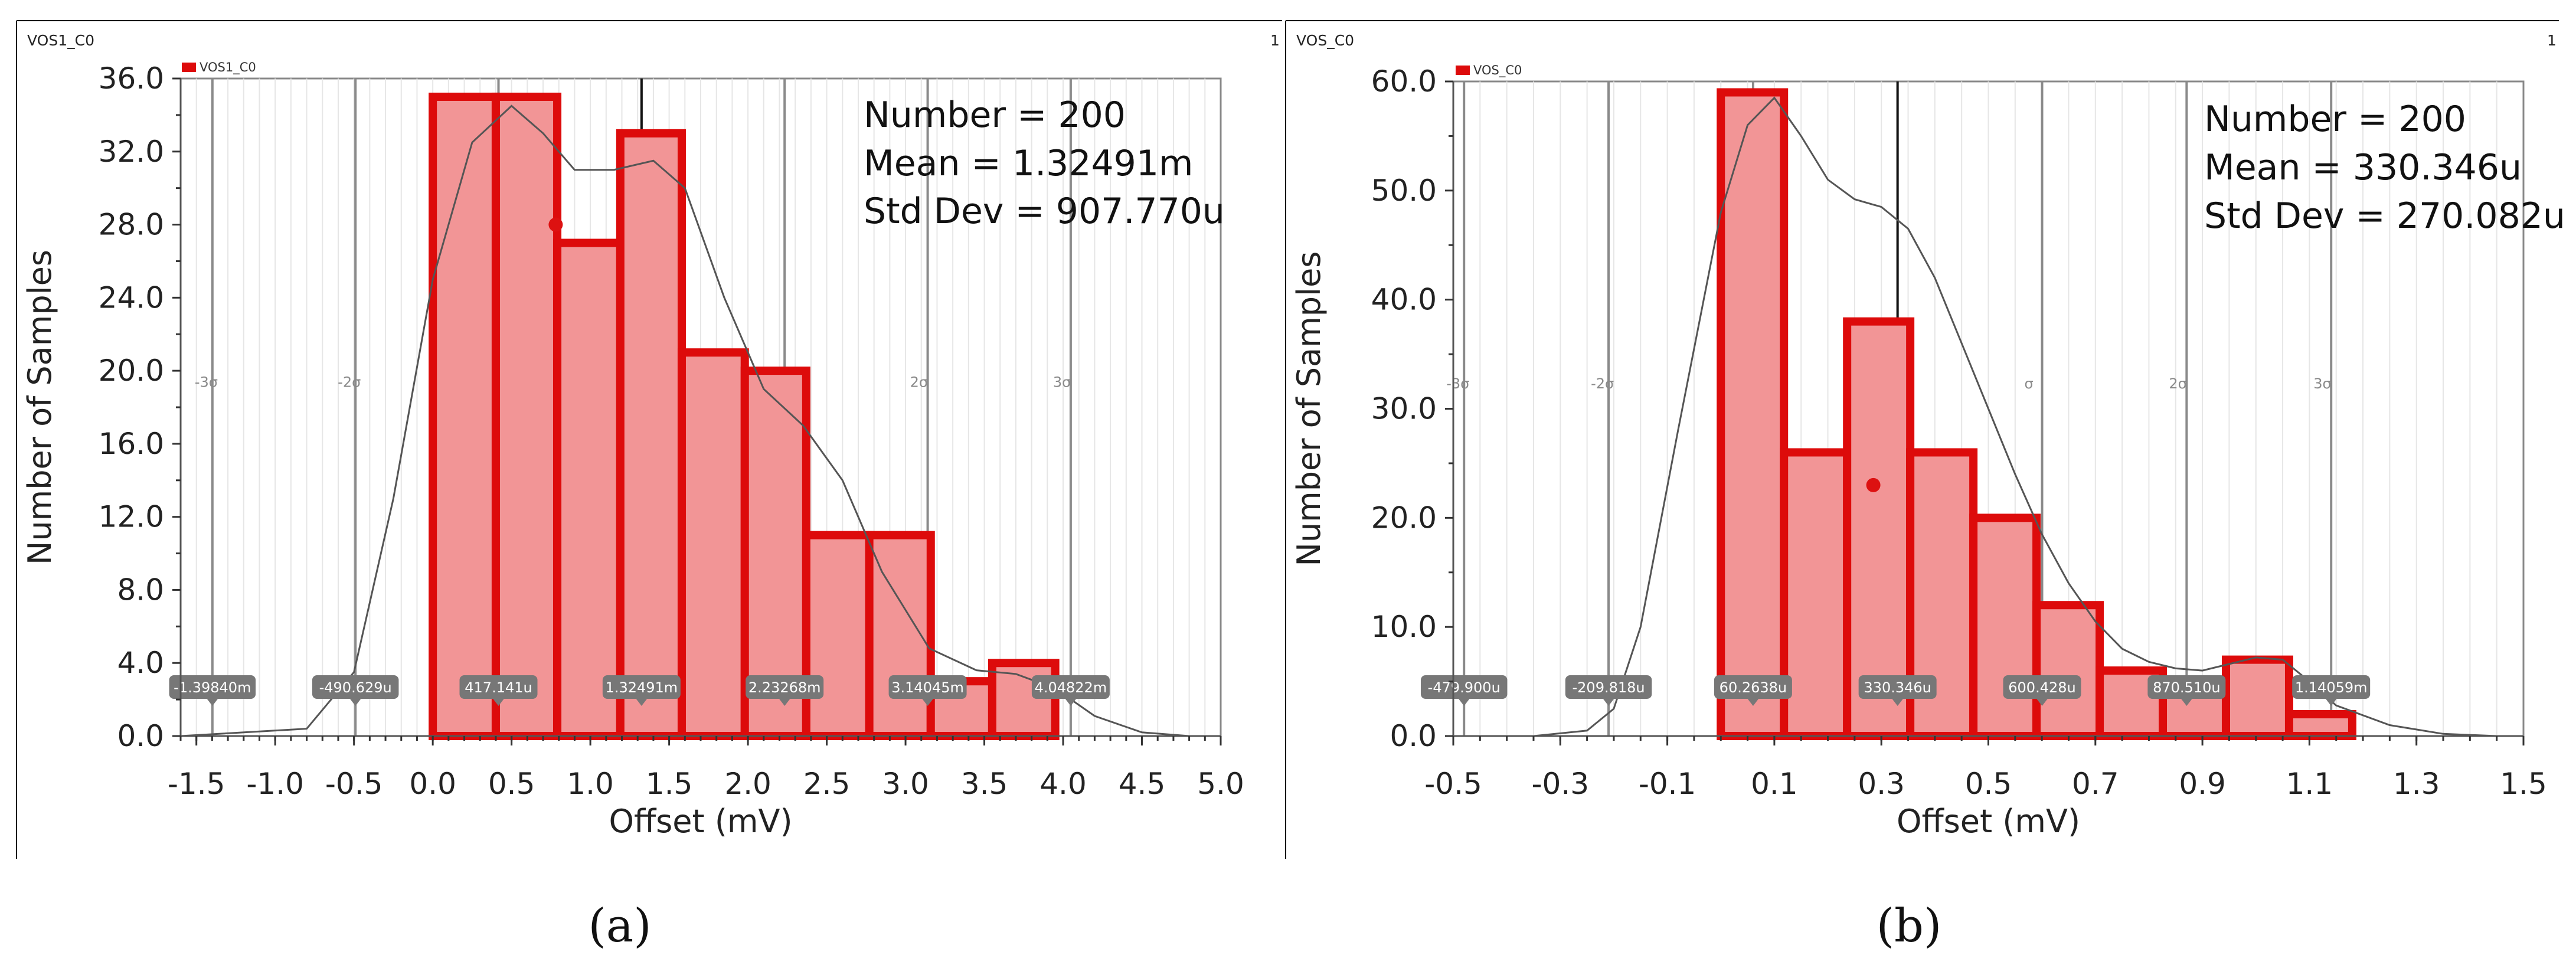 The width and height of the screenshot is (2576, 968). Describe the element at coordinates (2363, 167) in the screenshot. I see `statistics-line: Mean = 330.346u` at that location.